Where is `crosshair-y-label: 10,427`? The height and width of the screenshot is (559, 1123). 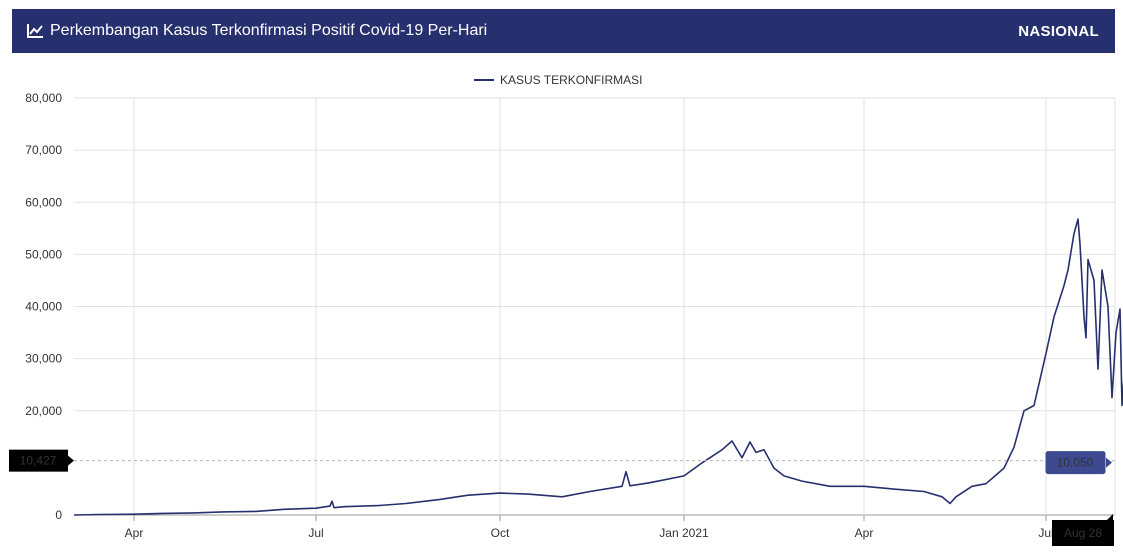
crosshair-y-label: 10,427 is located at coordinates (41, 460).